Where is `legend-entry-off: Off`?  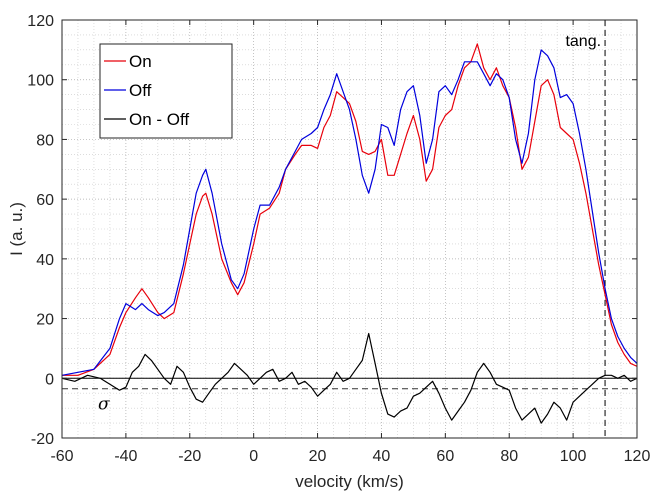 legend-entry-off: Off is located at coordinates (128, 90).